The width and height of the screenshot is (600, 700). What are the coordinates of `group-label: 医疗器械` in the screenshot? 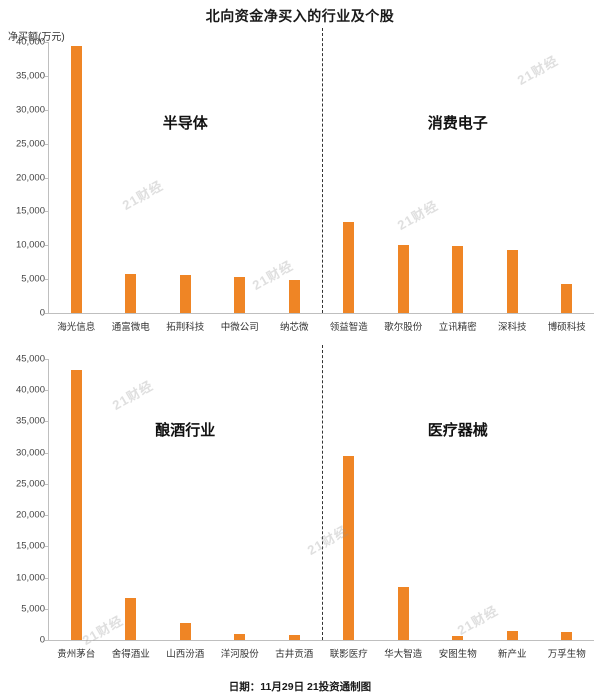 It's located at (457, 430).